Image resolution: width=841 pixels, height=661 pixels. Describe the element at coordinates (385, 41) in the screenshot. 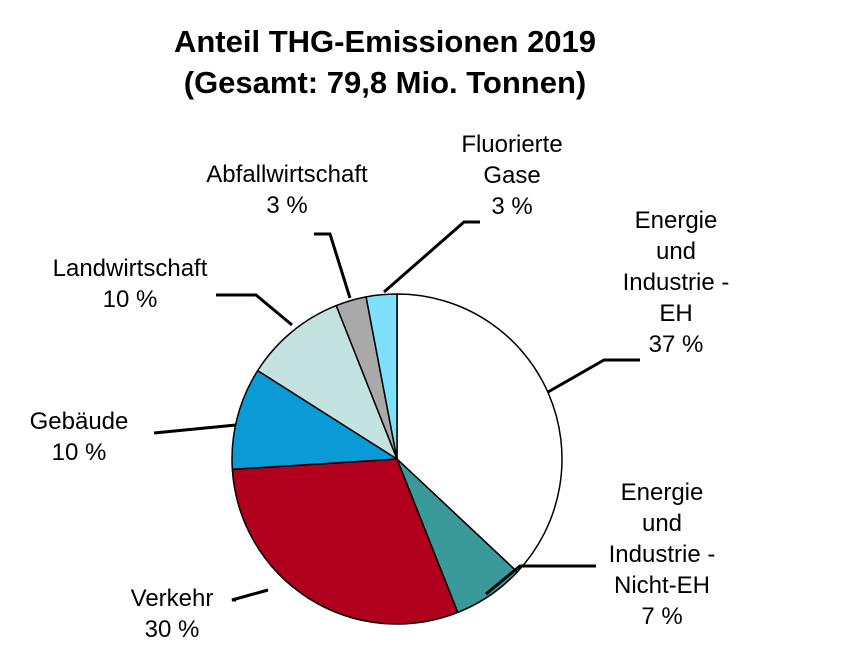

I see `chart-title: Anteil THG-Emissionen 2019` at that location.